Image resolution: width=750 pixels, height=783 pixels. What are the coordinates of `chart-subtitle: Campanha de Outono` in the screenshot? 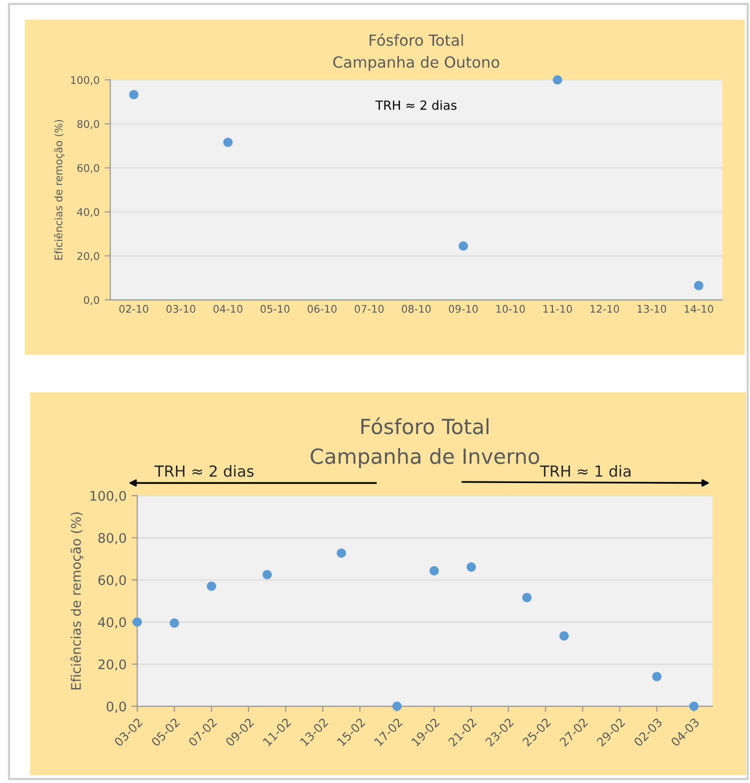 It's located at (416, 63).